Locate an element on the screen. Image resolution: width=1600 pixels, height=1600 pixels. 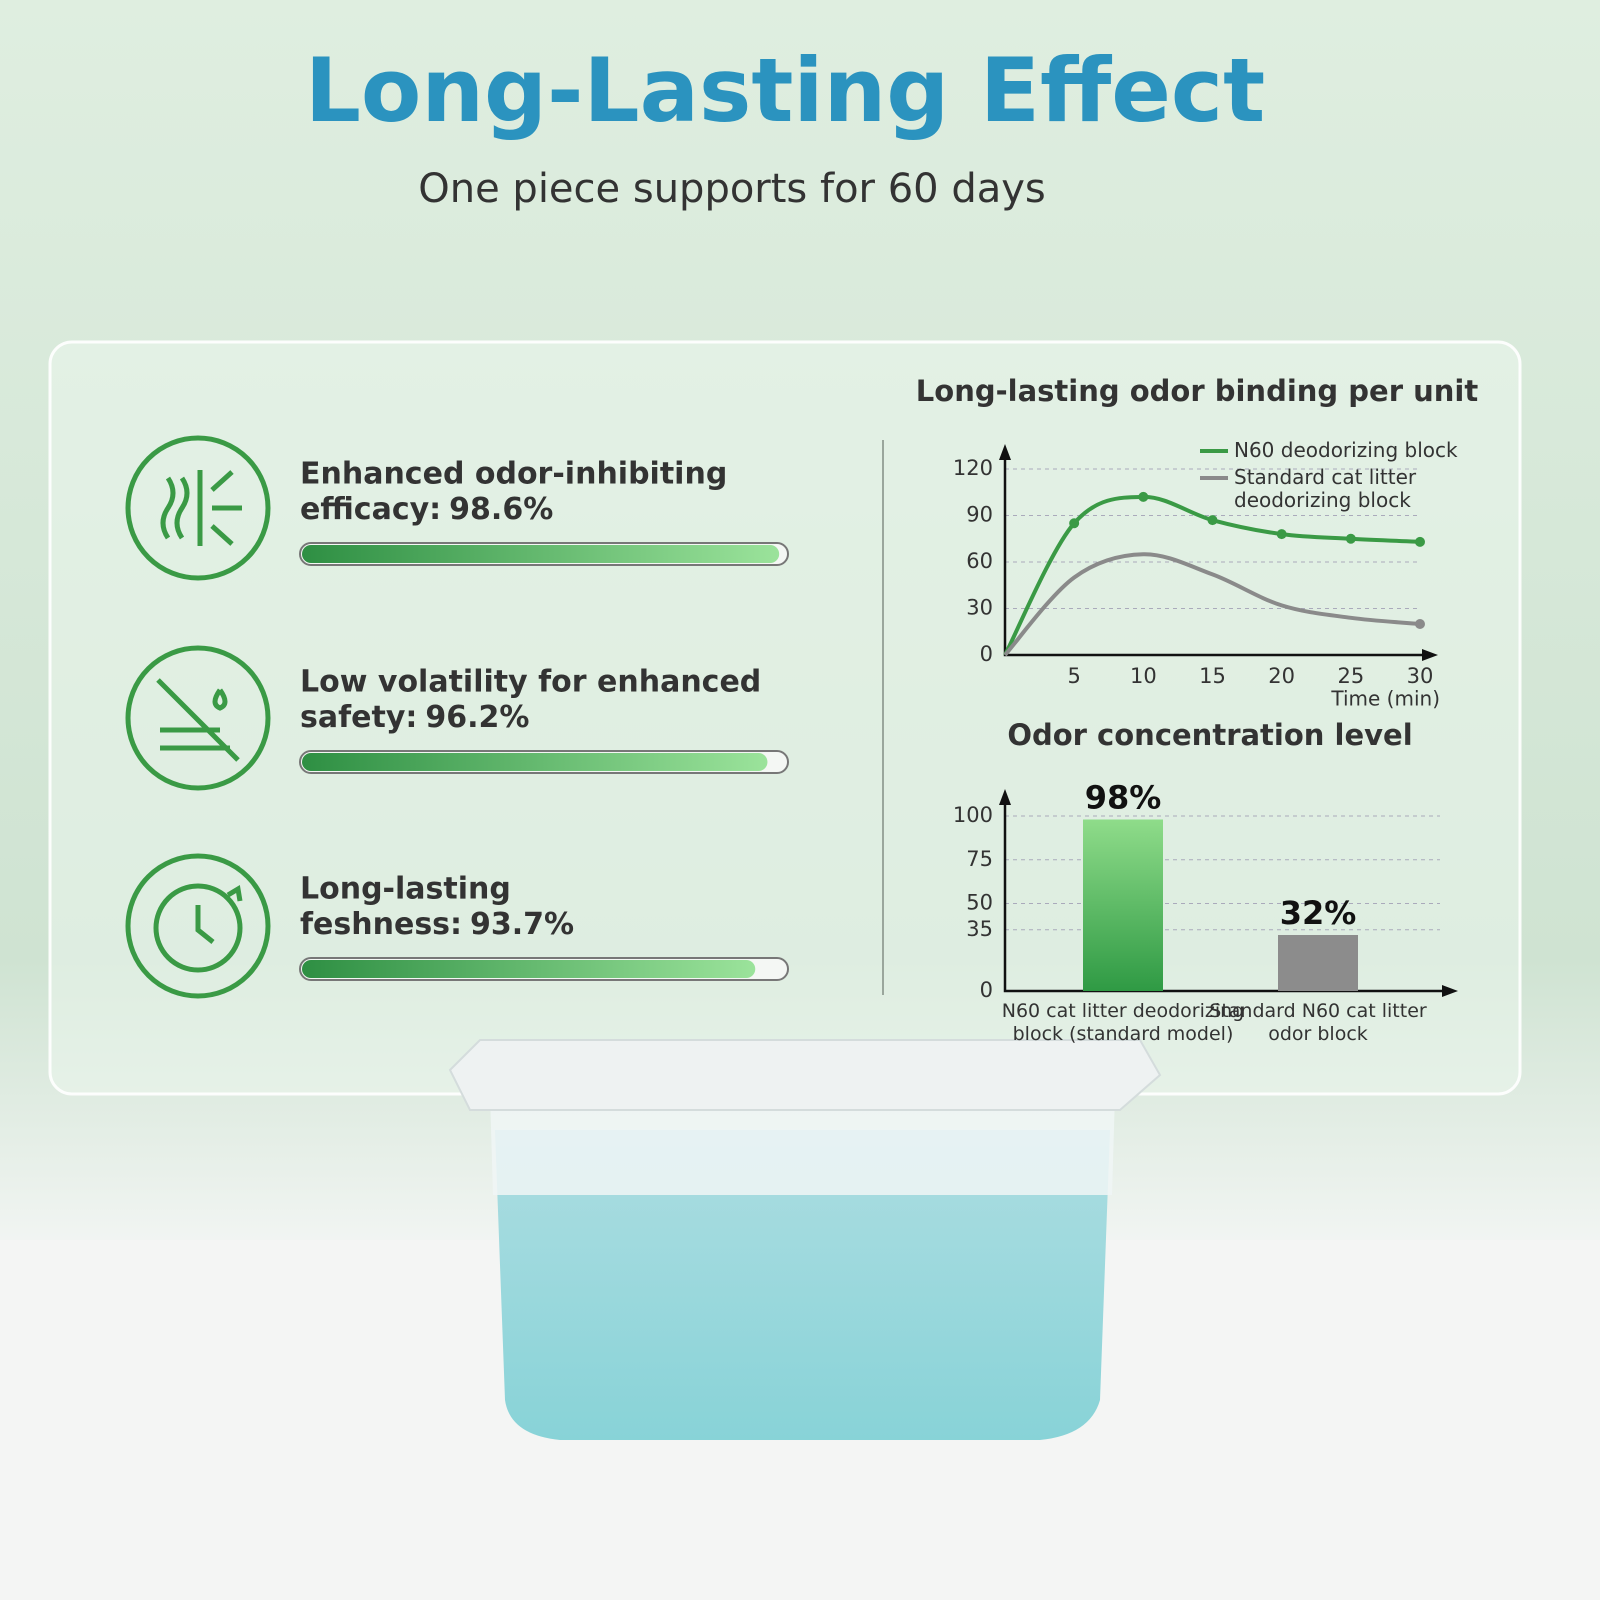
x-tick-label: 10 is located at coordinates (1143, 676).